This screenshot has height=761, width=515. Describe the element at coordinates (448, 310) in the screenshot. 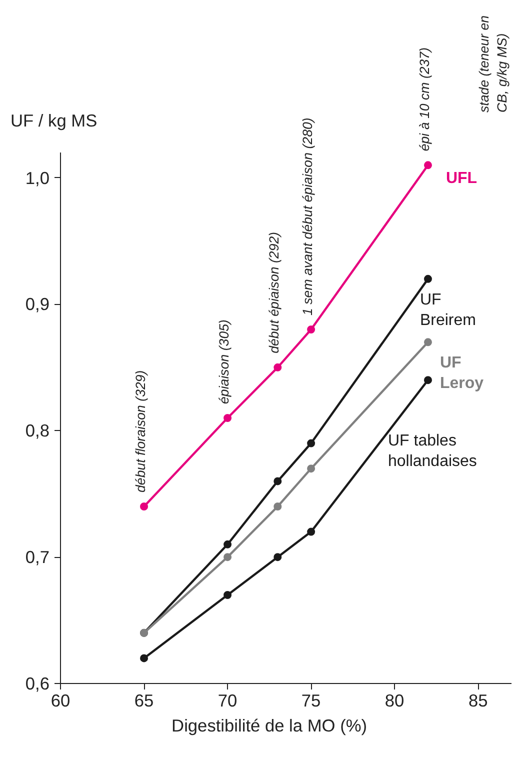

I see `series-label: UF Breirem` at that location.